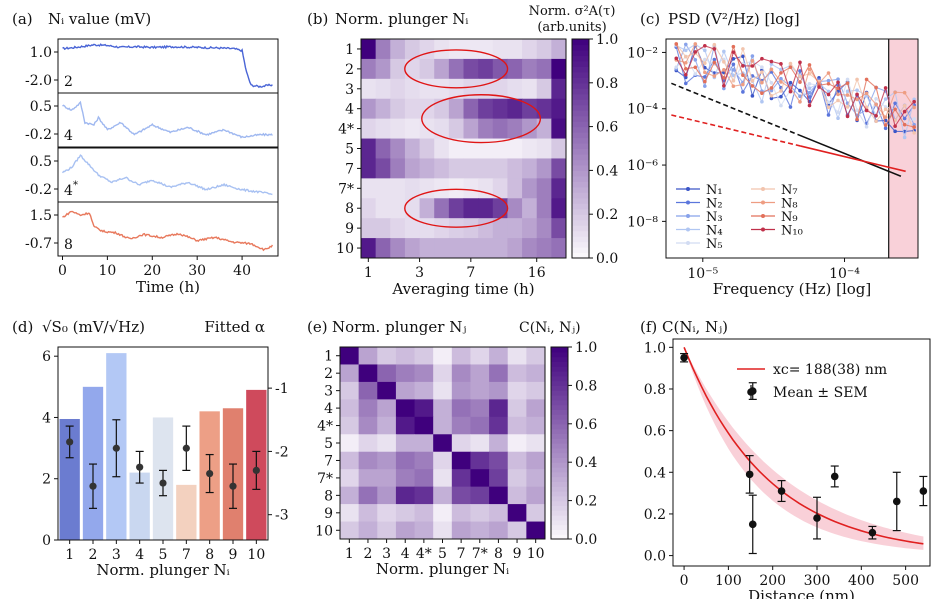 The height and width of the screenshot is (599, 946). Describe the element at coordinates (93, 327) in the screenshot. I see `panel-d-title: √S₀ (mV/√Hz)` at that location.